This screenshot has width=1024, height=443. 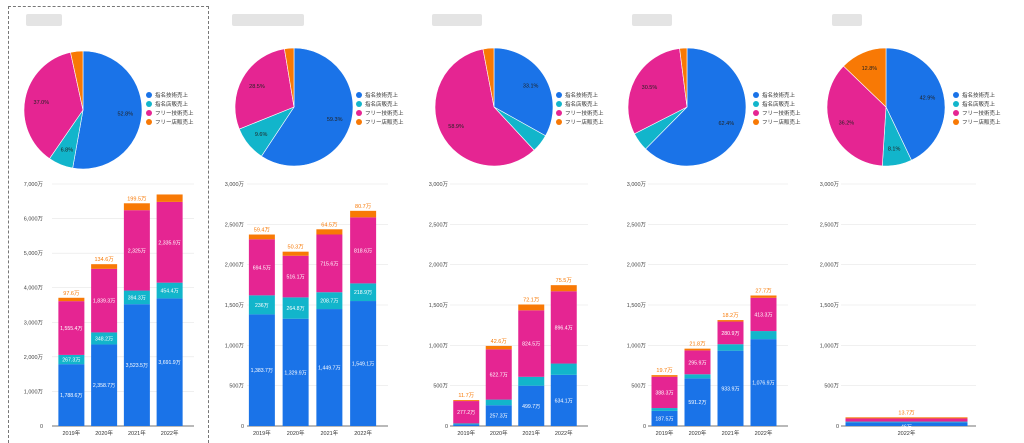 What do you see at coordinates (731, 433) in the screenshot?
I see `x-tick-label: 2021年` at bounding box center [731, 433].